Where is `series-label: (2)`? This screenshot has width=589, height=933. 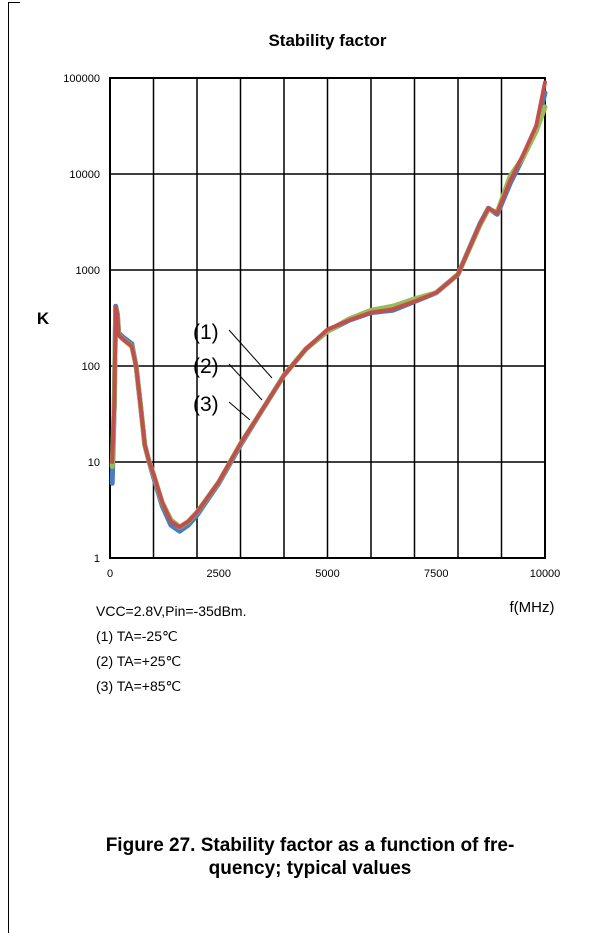 series-label: (2) is located at coordinates (206, 366).